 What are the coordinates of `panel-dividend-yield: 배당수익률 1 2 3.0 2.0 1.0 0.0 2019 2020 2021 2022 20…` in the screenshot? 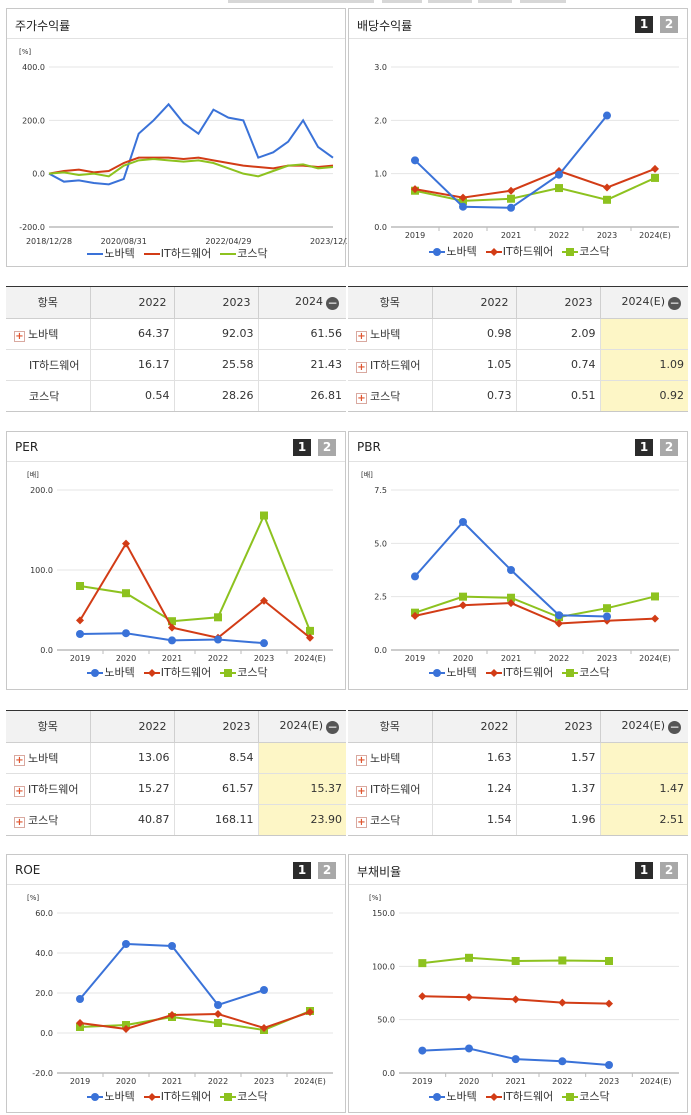 It's located at (518, 137).